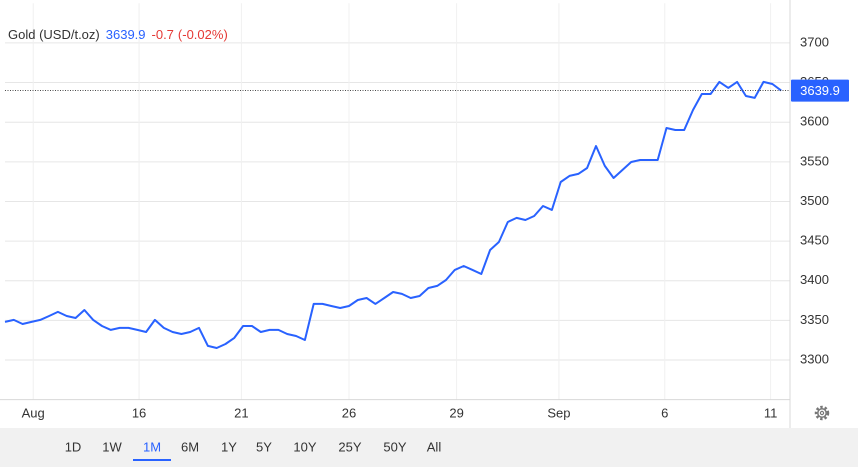 This screenshot has height=472, width=858. I want to click on y-tick-label: 3700, so click(814, 41).